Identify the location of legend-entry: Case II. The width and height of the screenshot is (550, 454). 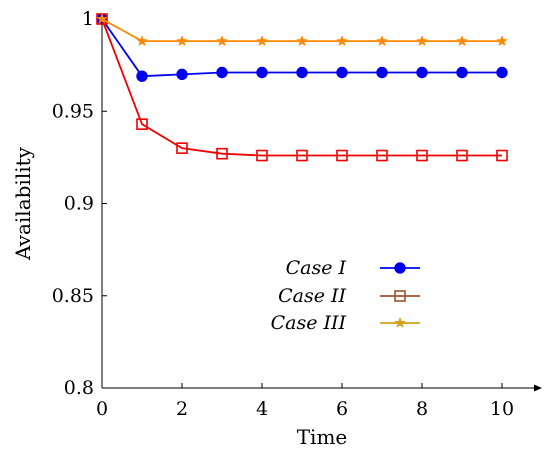
(349, 296).